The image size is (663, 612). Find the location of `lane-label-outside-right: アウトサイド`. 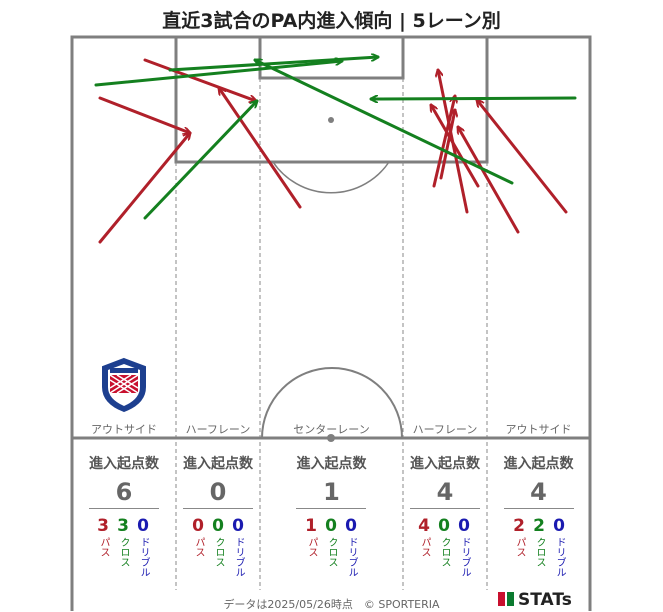

lane-label-outside-right: アウトサイド is located at coordinates (538, 429).